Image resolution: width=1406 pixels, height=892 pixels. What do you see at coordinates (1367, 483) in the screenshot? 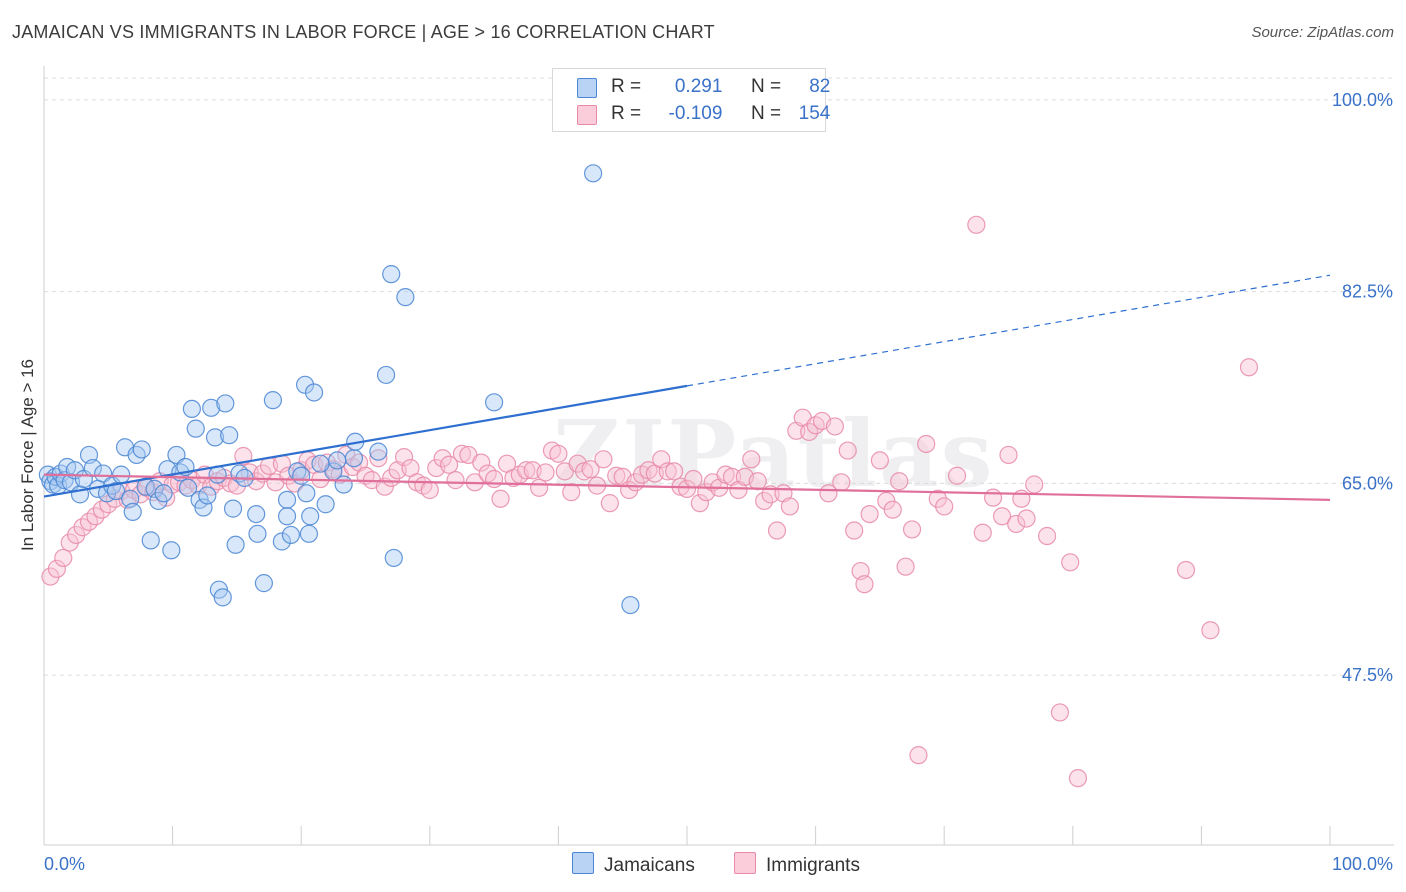
I see `y-tick-label-1: 65.0%` at bounding box center [1367, 483].